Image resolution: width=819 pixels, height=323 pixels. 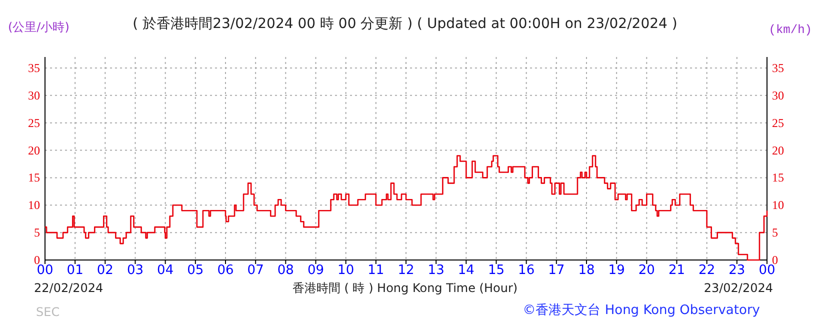 What do you see at coordinates (34, 150) in the screenshot?
I see `y-tick-label: 20` at bounding box center [34, 150].